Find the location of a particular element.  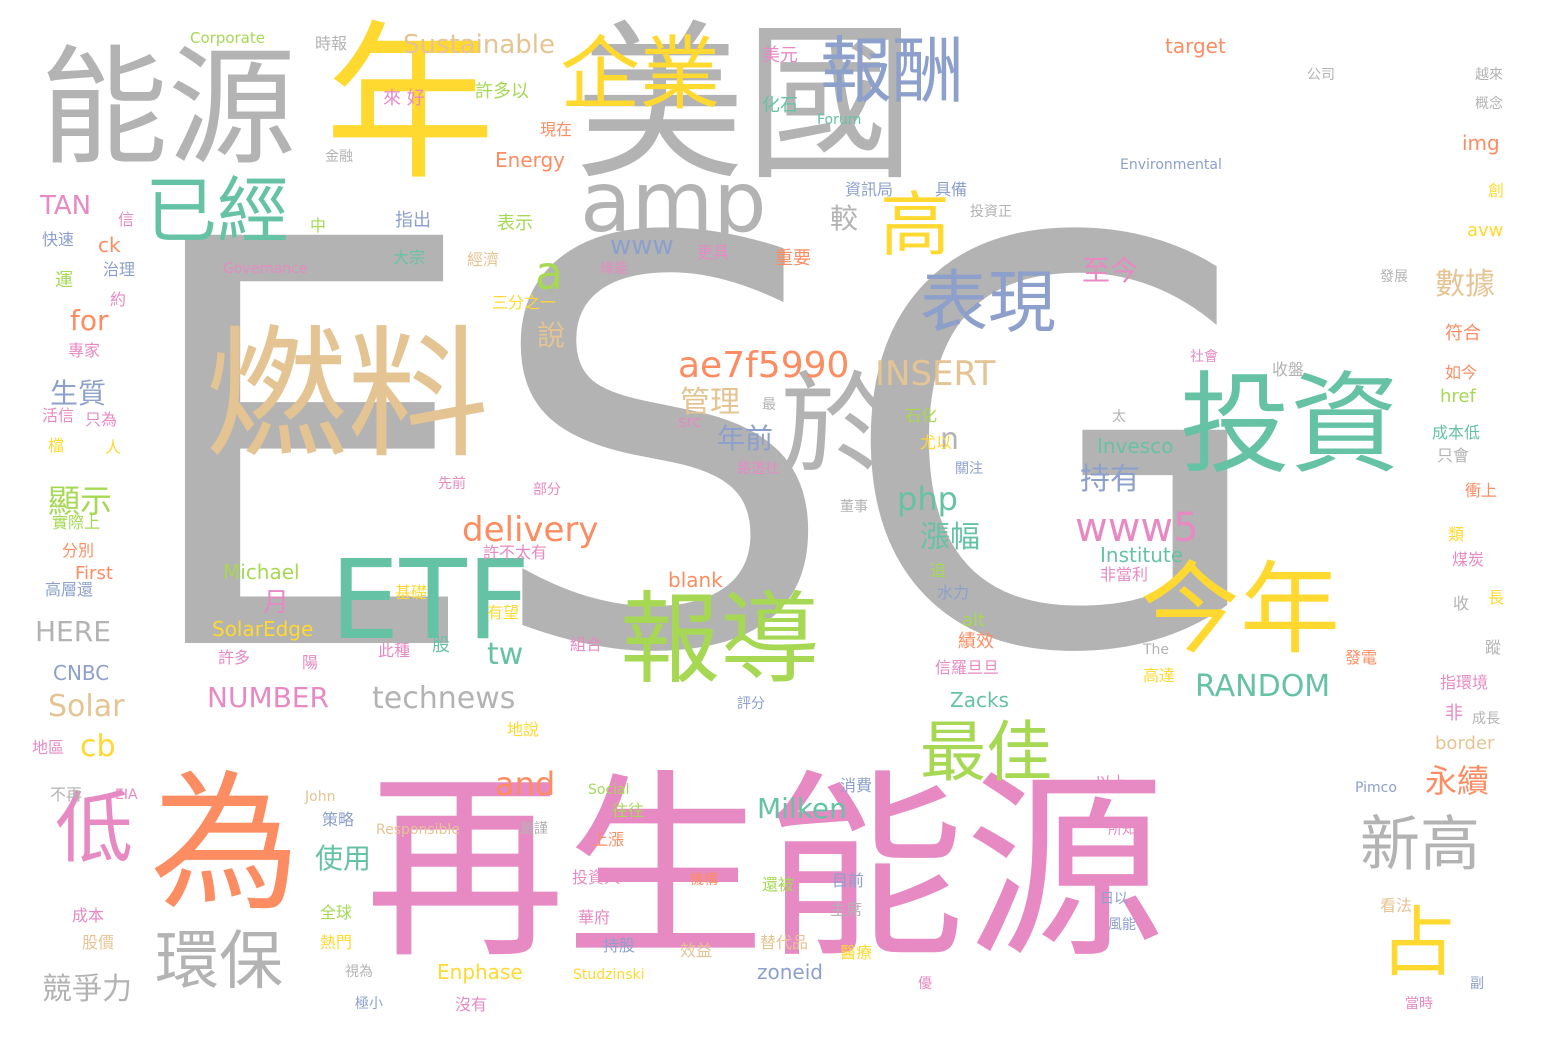

cloud-word: 競爭力 is located at coordinates (87, 989).